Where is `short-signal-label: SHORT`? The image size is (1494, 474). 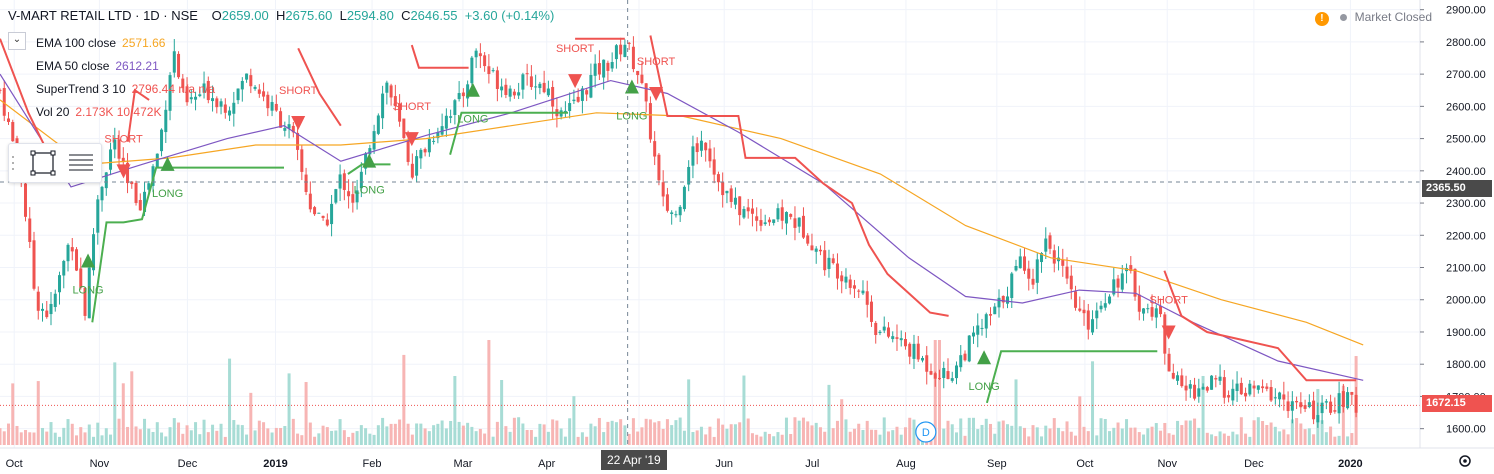 short-signal-label: SHORT is located at coordinates (123, 139).